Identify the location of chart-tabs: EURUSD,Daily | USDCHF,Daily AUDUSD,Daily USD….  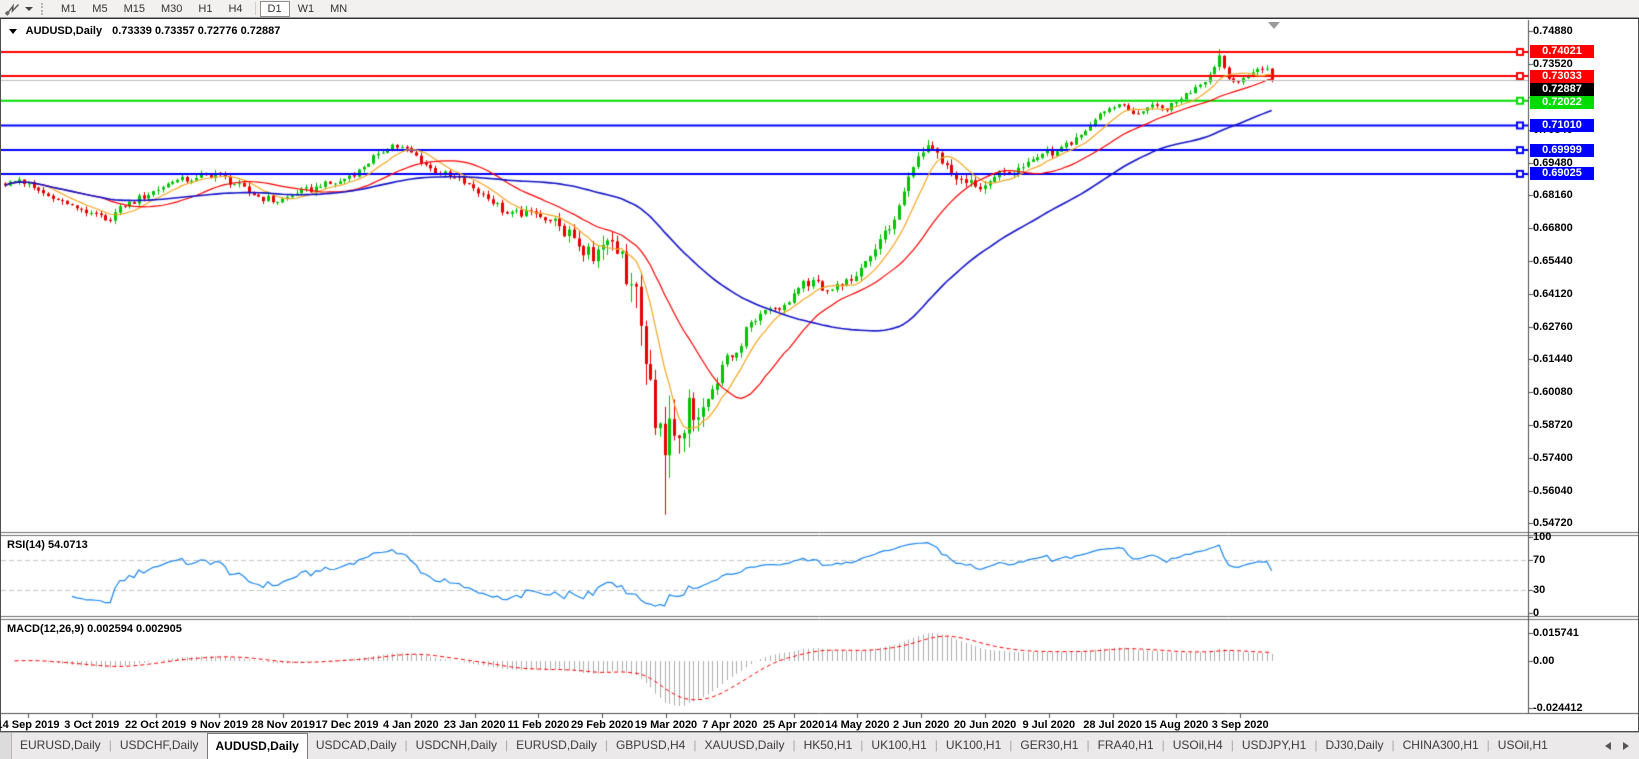
(784, 746).